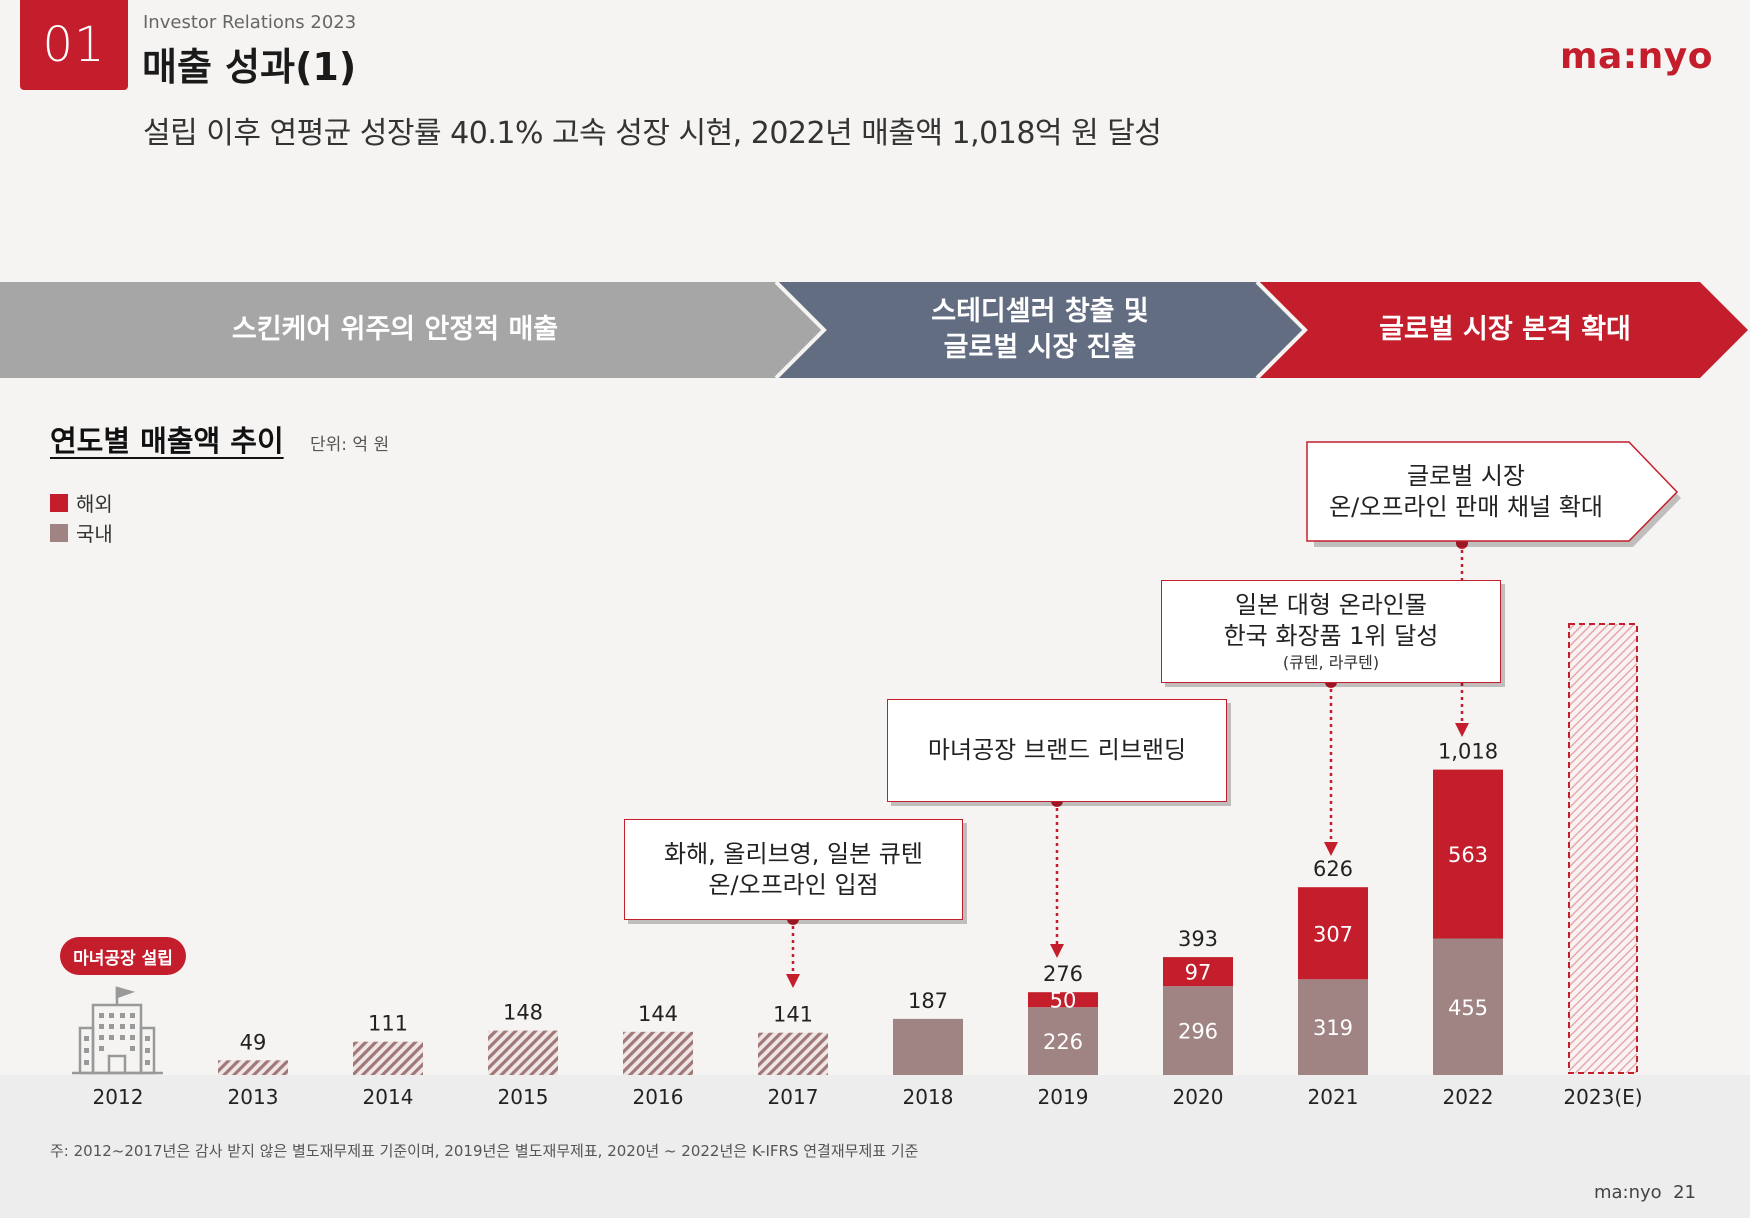 The image size is (1750, 1218). I want to click on label-total-2020: 393, so click(1198, 939).